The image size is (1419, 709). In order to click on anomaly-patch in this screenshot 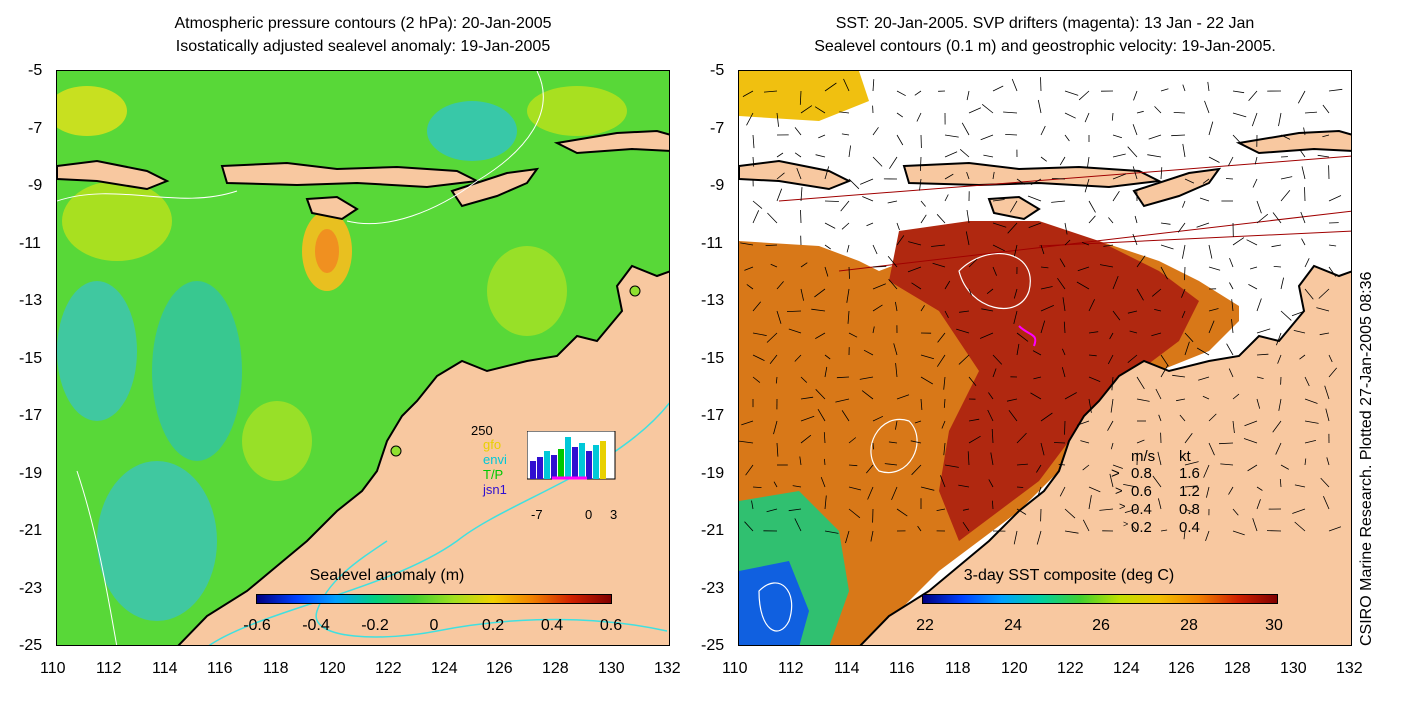, I will do `click(97, 351)`.